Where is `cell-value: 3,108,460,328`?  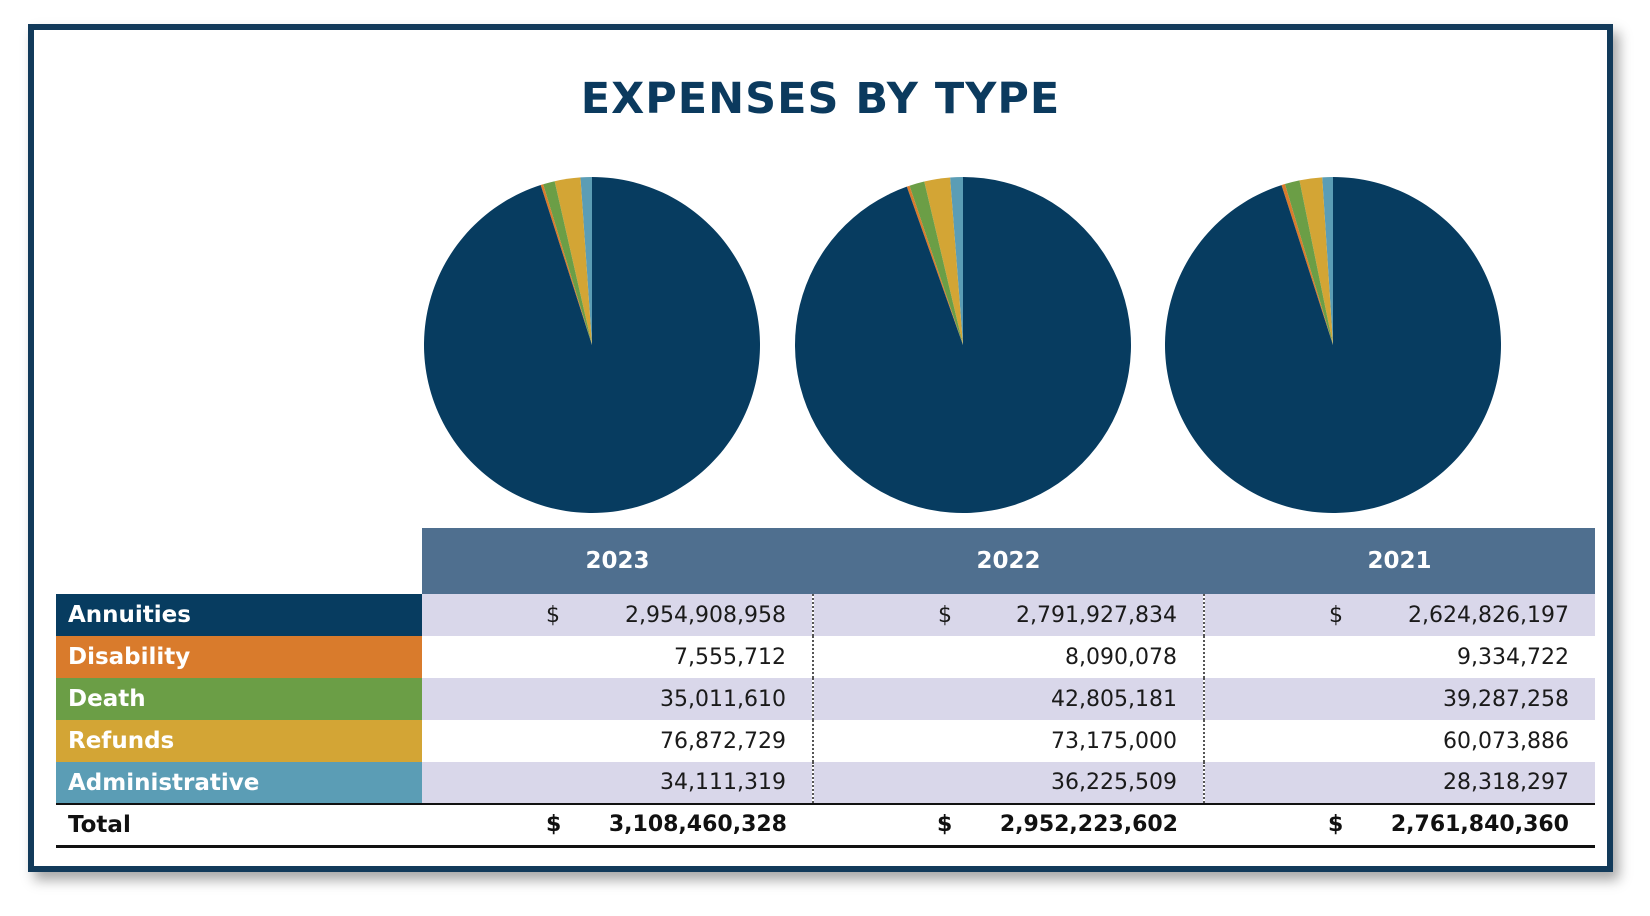
cell-value: 3,108,460,328 is located at coordinates (697, 825).